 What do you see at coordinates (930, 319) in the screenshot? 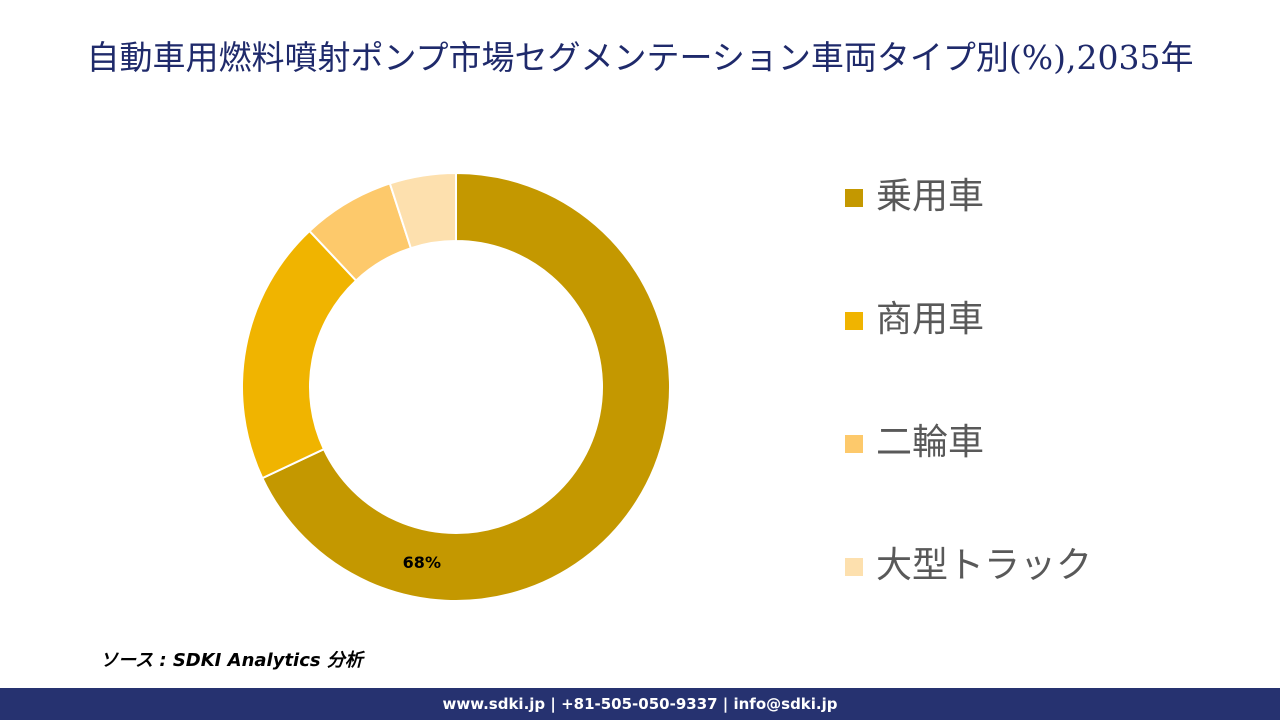
I see `legend-label: 商用車` at bounding box center [930, 319].